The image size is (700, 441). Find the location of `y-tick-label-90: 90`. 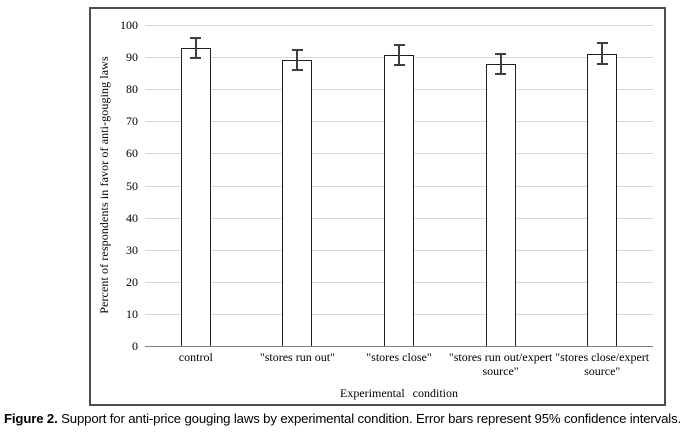

y-tick-label-90: 90 is located at coordinates (132, 57).